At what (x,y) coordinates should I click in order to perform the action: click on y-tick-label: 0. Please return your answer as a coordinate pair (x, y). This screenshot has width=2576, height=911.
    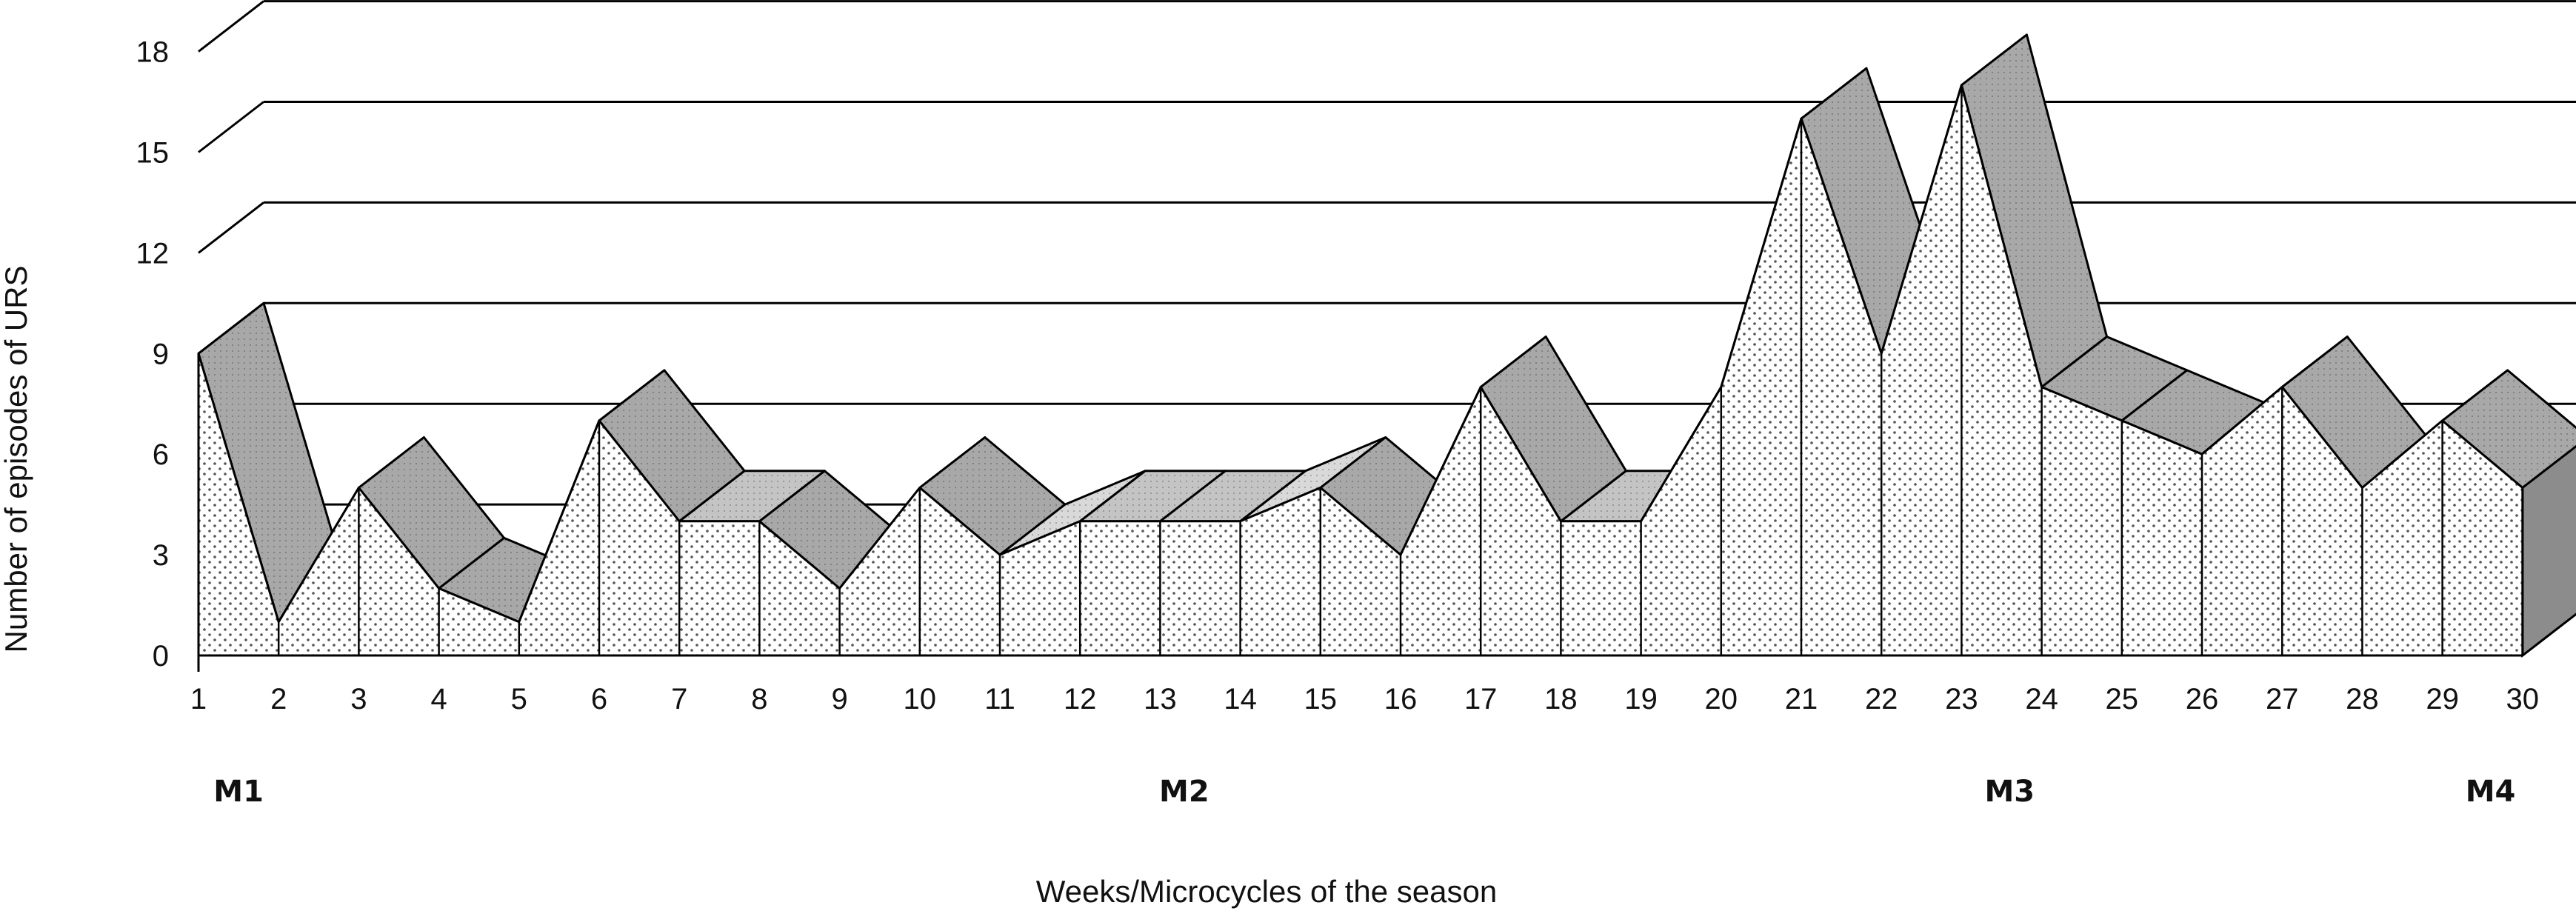
    Looking at the image, I should click on (161, 656).